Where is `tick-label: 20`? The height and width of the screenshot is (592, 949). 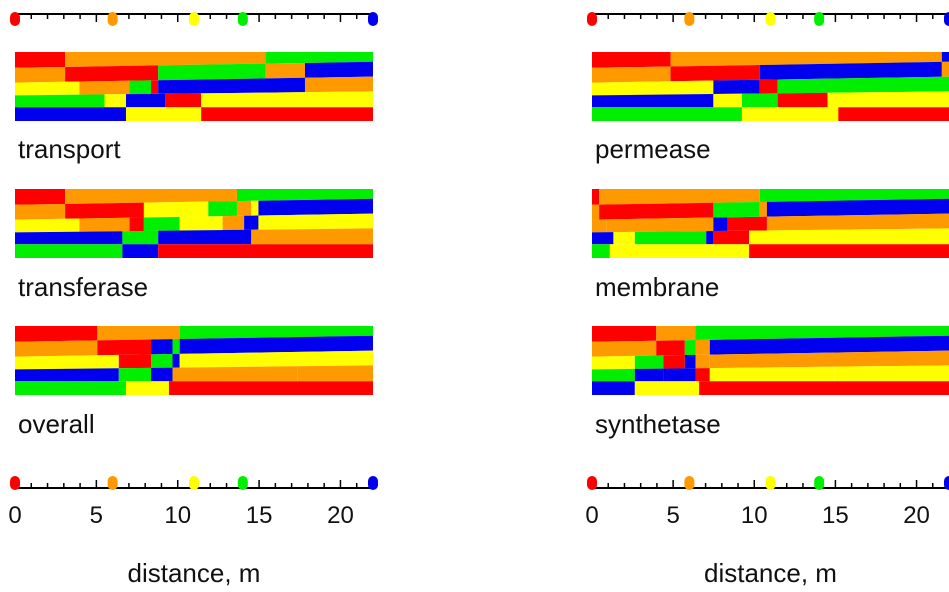 tick-label: 20 is located at coordinates (916, 515).